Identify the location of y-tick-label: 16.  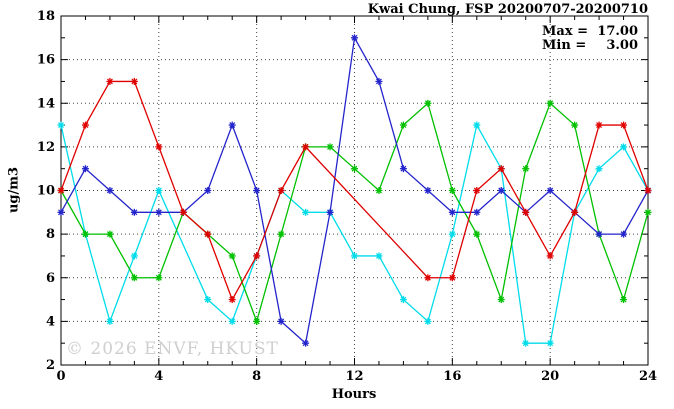
(46, 60).